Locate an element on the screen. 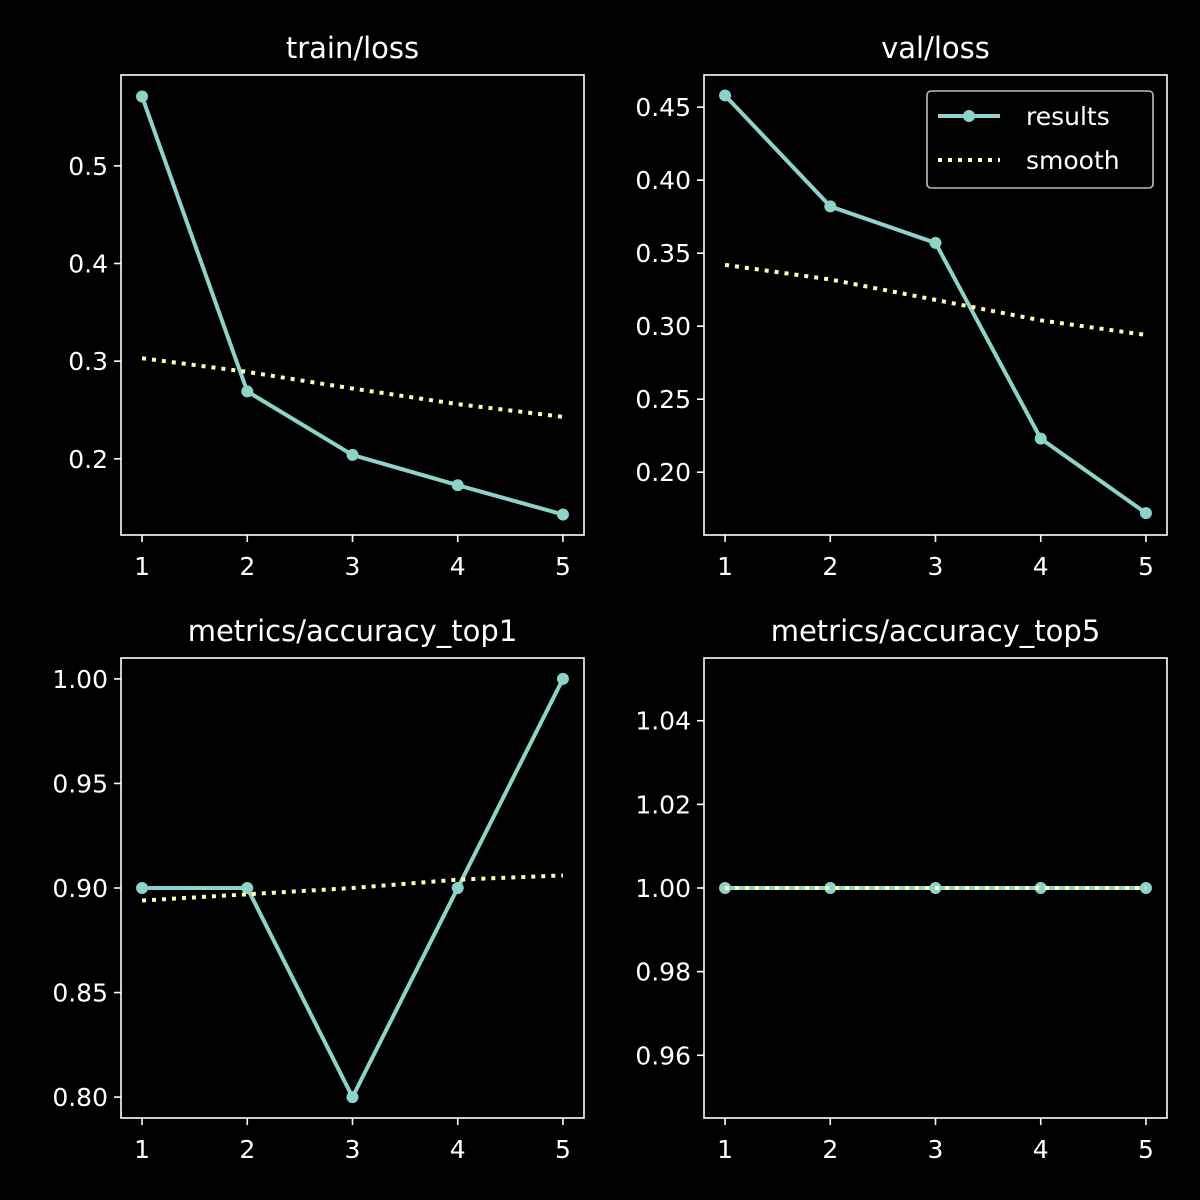 The image size is (1200, 1200). legend-results-marker is located at coordinates (969, 116).